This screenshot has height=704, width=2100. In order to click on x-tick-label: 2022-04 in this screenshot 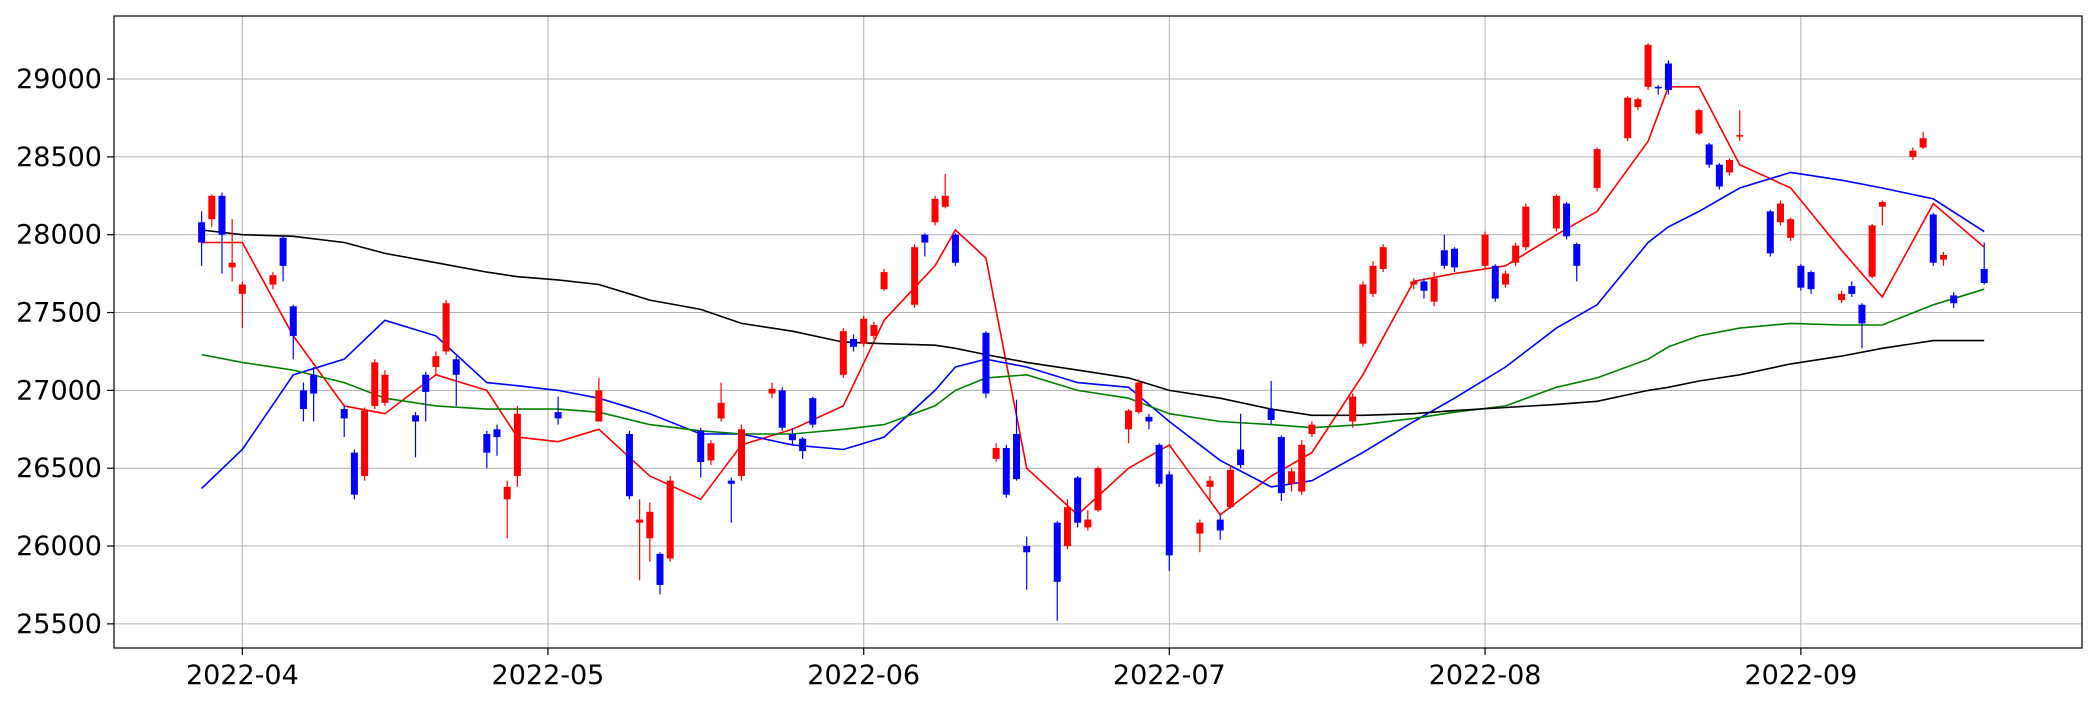, I will do `click(242, 675)`.